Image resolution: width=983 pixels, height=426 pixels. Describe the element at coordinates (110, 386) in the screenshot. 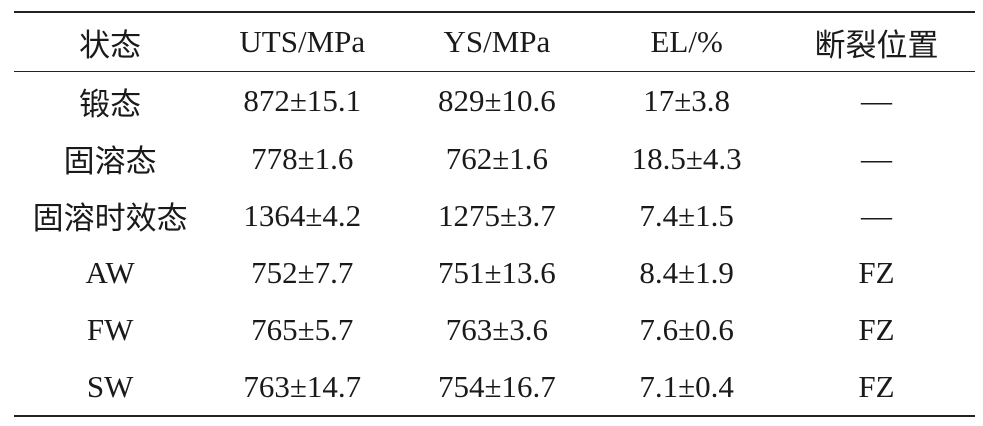

I see `cell-state: SW` at that location.